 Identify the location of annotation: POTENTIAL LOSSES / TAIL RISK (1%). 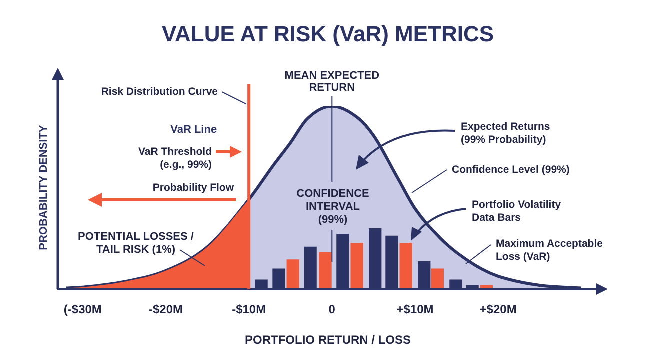
(136, 243).